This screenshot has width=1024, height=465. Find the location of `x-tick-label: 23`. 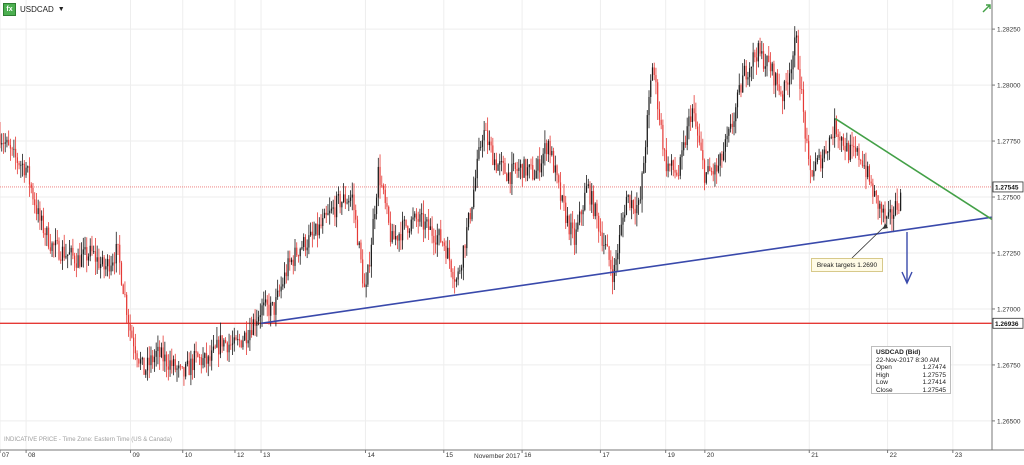

x-tick-label: 23 is located at coordinates (959, 455).